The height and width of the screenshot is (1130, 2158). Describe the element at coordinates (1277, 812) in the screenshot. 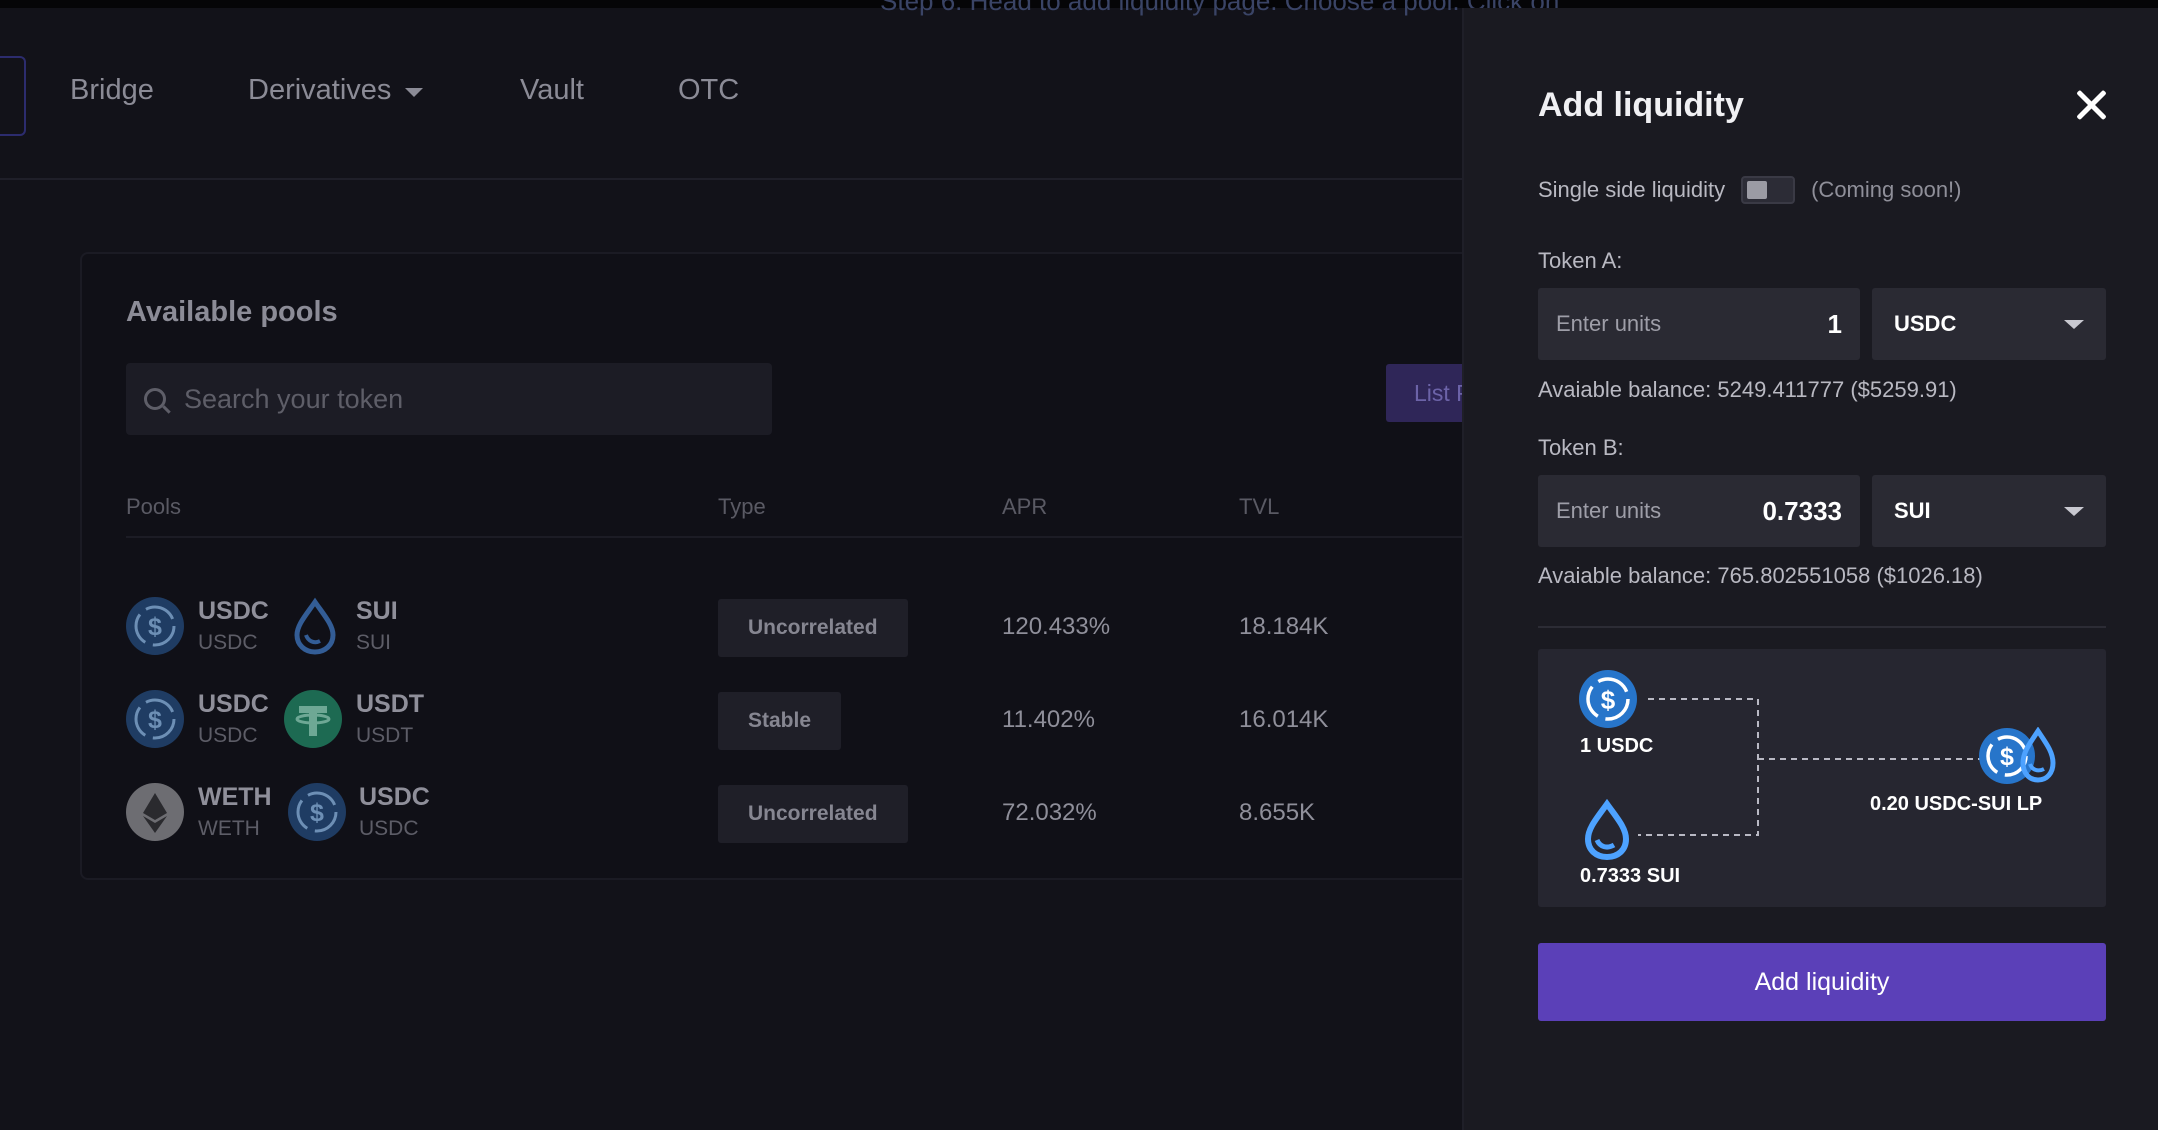

I see `pool-tvl: 8.655K` at that location.